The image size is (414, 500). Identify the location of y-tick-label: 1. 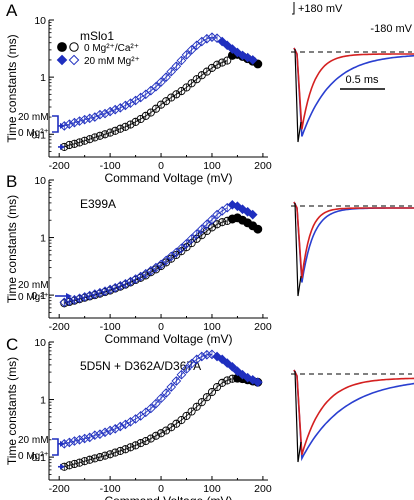
(43, 78).